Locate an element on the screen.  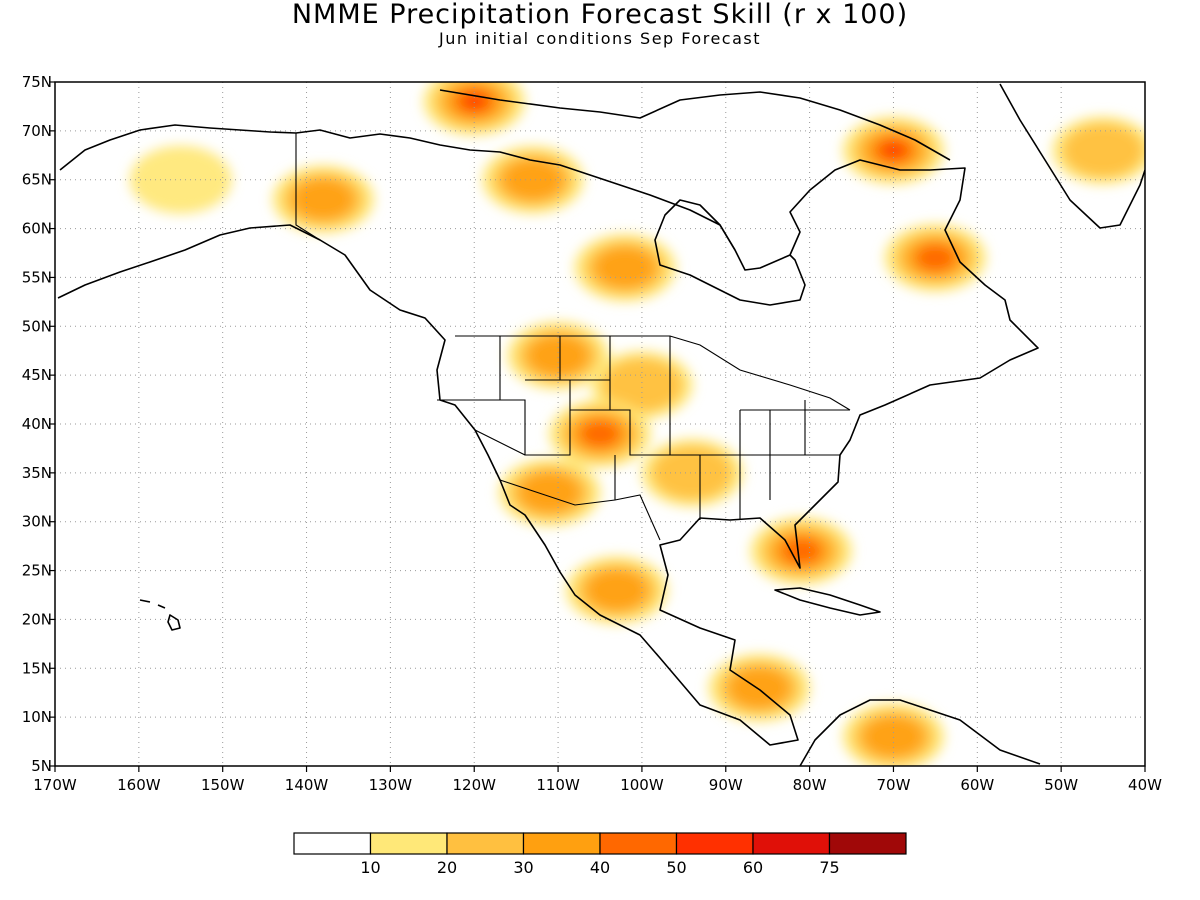
lat-tick-label: 70N is located at coordinates (37, 131).